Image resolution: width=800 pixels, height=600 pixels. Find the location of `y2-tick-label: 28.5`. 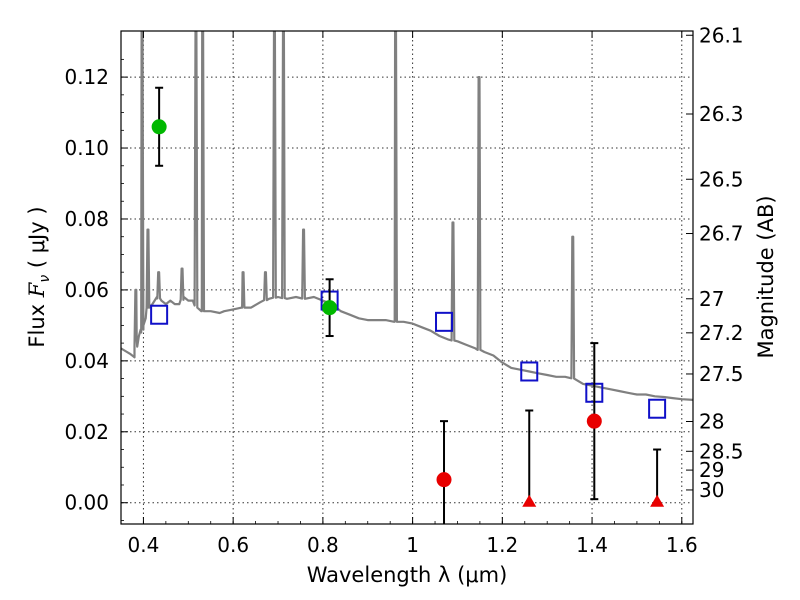

y2-tick-label: 28.5 is located at coordinates (721, 451).